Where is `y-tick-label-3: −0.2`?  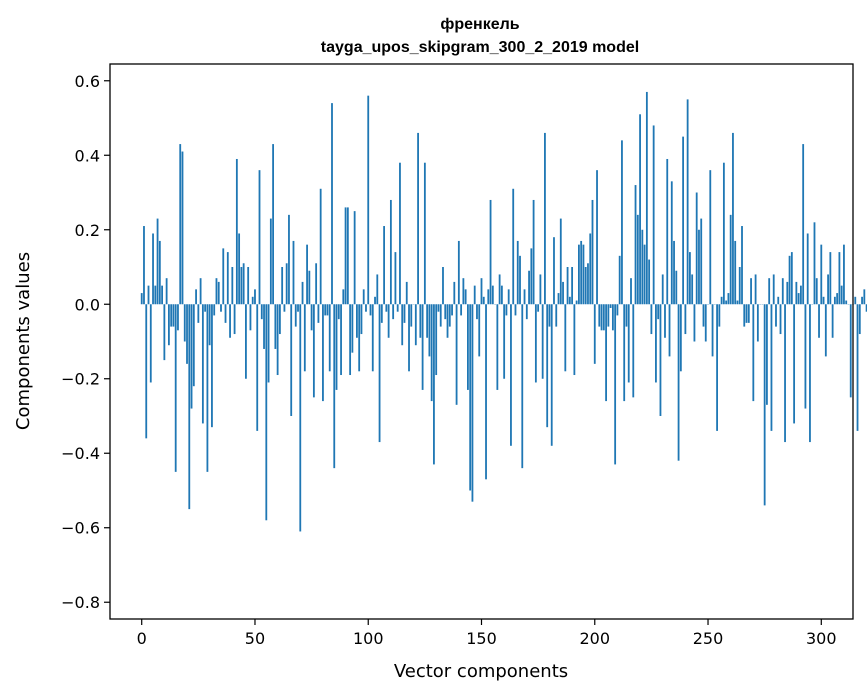 y-tick-label-3: −0.2 is located at coordinates (80, 379).